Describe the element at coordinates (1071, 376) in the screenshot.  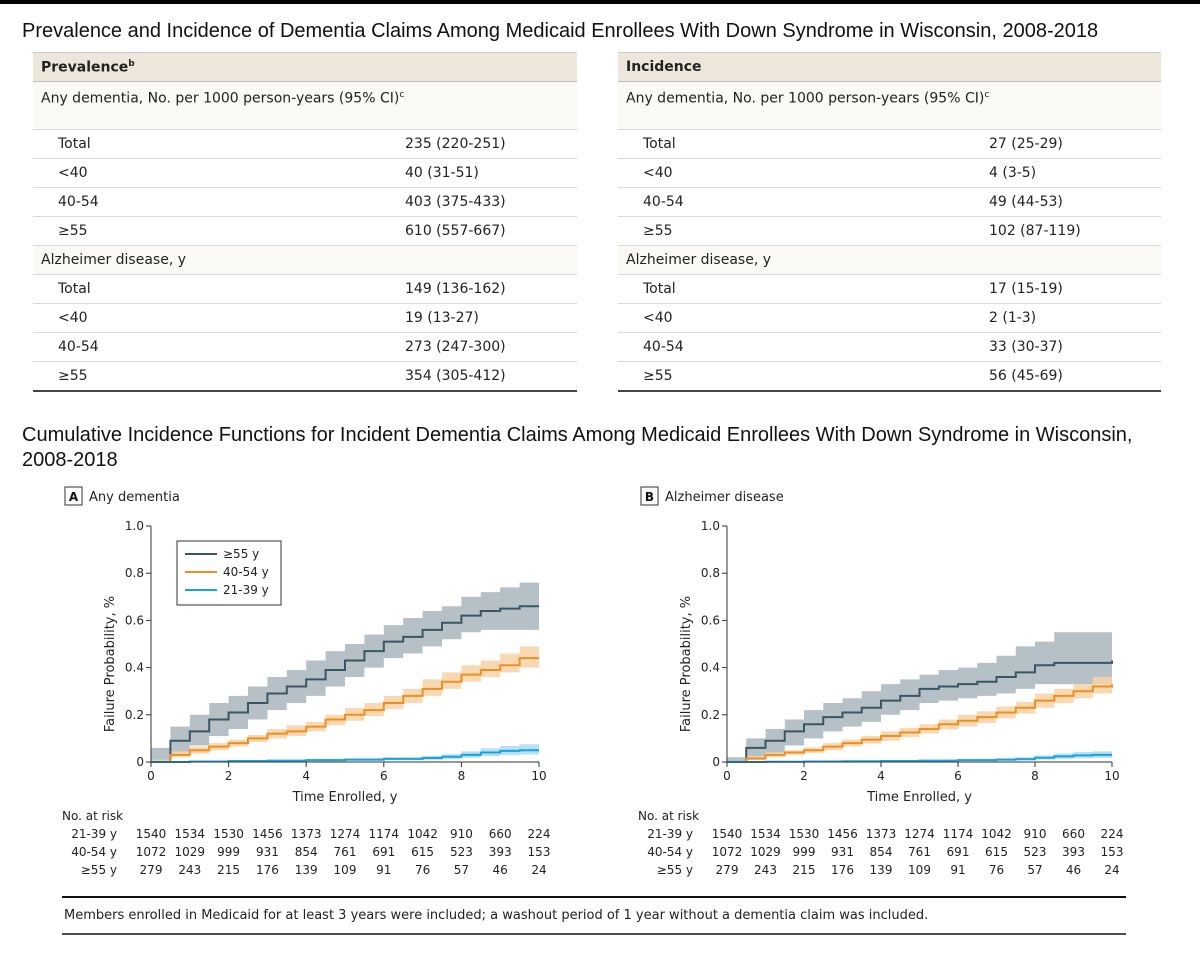
I see `row-value: 56 (45-69)` at that location.